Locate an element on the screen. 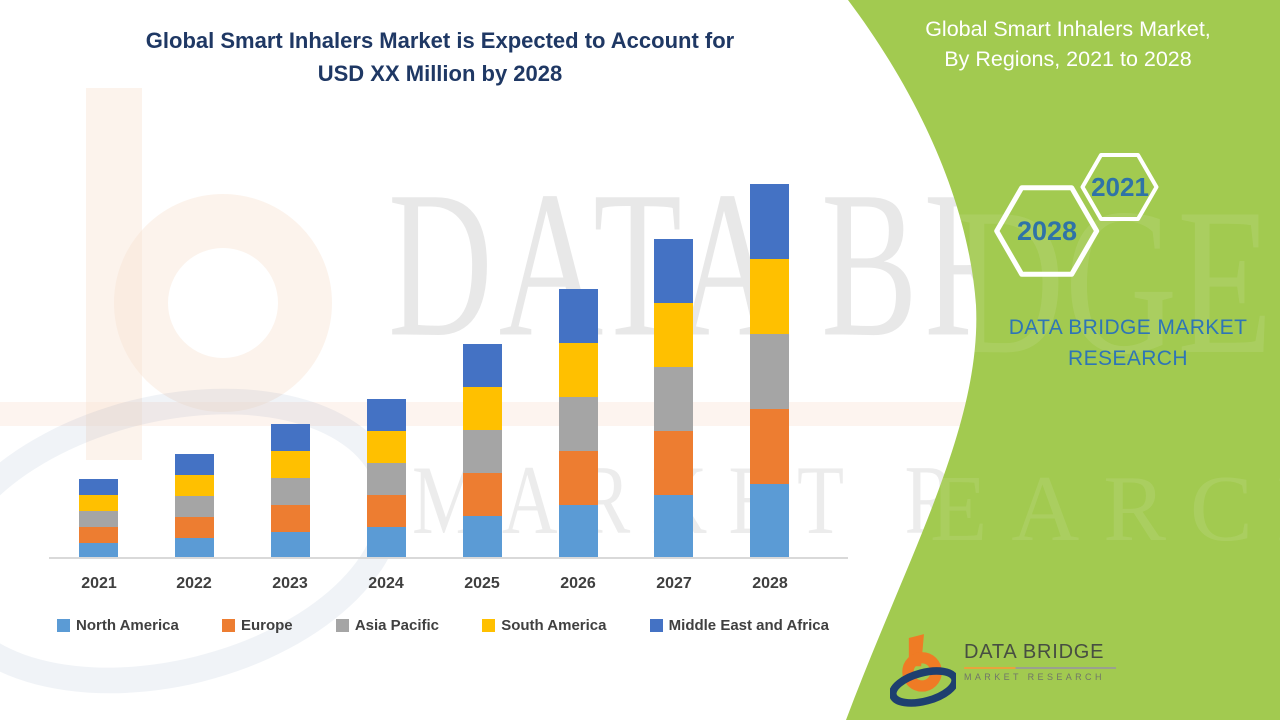 The height and width of the screenshot is (720, 1280). side-panel-heading-line1: Global Smart Inhalers Market, is located at coordinates (1068, 29).